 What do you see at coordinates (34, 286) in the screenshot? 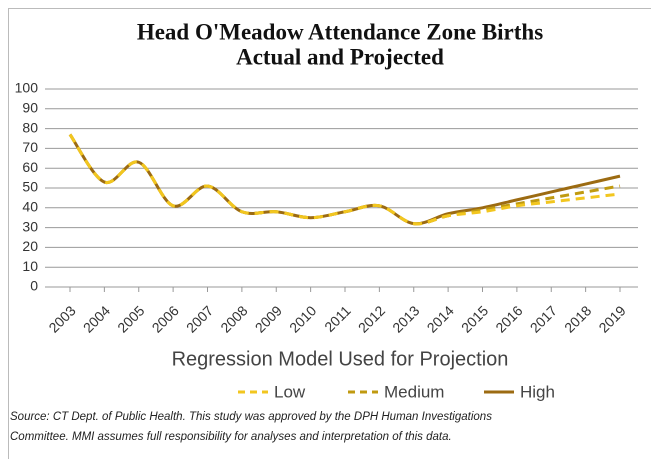
I see `y-tick-label: 0` at bounding box center [34, 286].